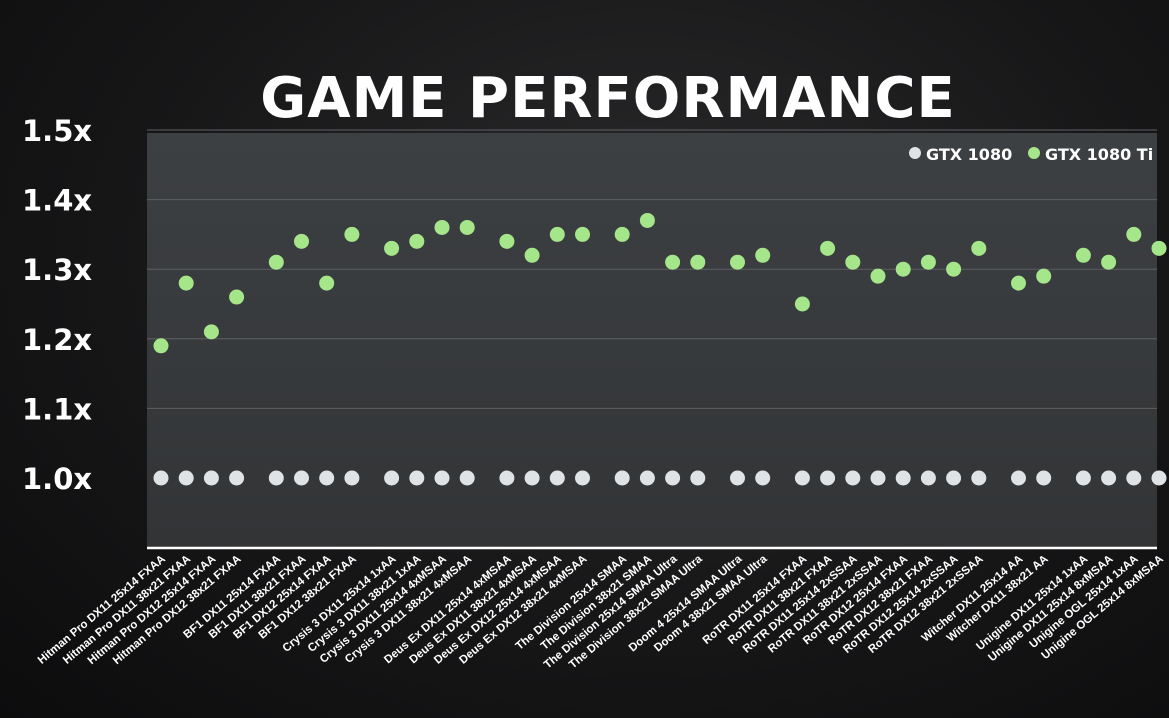 This screenshot has height=718, width=1169. What do you see at coordinates (57, 131) in the screenshot?
I see `y-tick-label: 1.5x` at bounding box center [57, 131].